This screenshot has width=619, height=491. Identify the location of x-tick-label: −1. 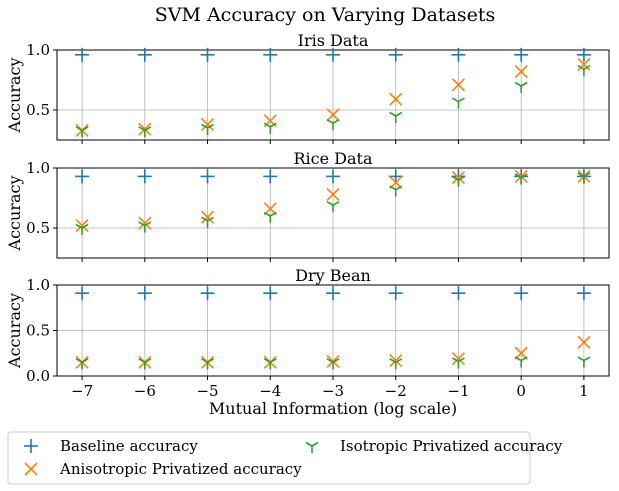
(458, 391).